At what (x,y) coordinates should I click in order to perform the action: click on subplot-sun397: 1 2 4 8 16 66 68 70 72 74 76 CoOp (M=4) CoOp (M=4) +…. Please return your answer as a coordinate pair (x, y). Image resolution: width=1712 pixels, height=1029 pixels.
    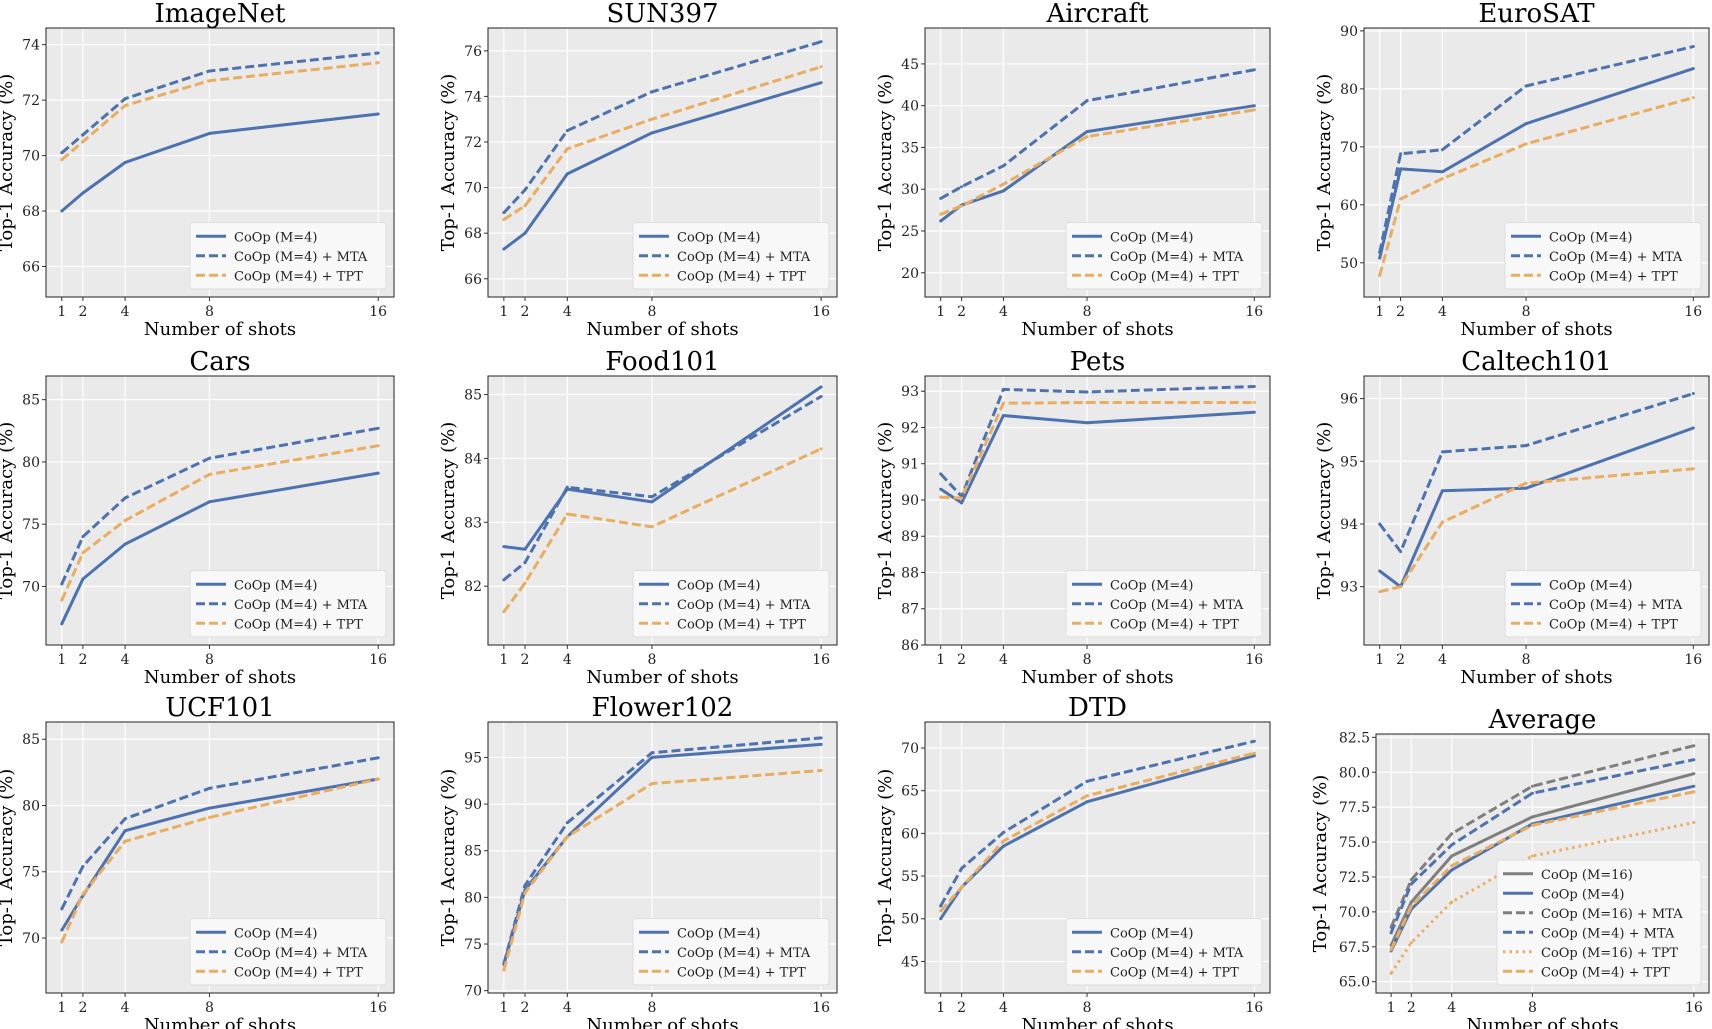
    Looking at the image, I should click on (638, 170).